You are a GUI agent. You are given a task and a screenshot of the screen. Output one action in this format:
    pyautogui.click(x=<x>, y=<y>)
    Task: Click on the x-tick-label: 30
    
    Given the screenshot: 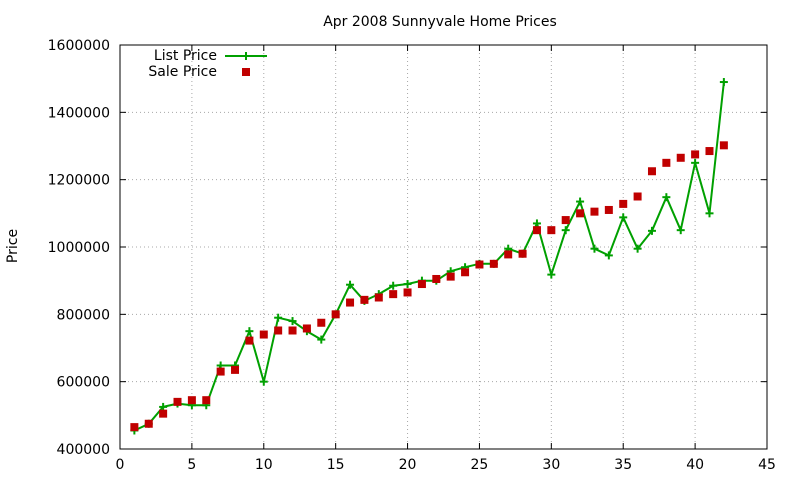 What is the action you would take?
    pyautogui.click(x=551, y=465)
    